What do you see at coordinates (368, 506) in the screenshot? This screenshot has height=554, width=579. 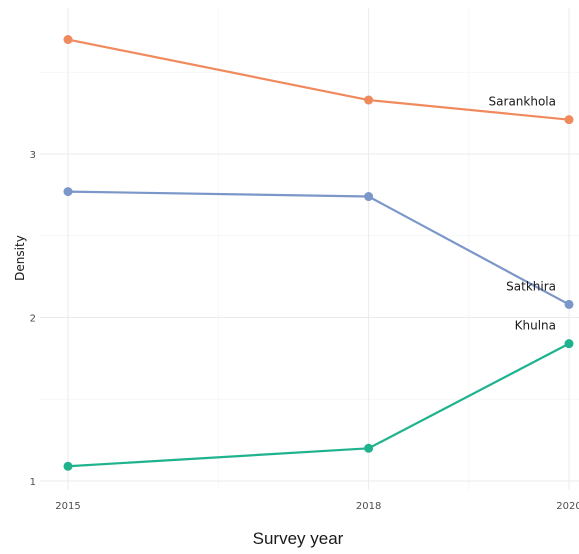 I see `x-tick-label: 2018` at bounding box center [368, 506].